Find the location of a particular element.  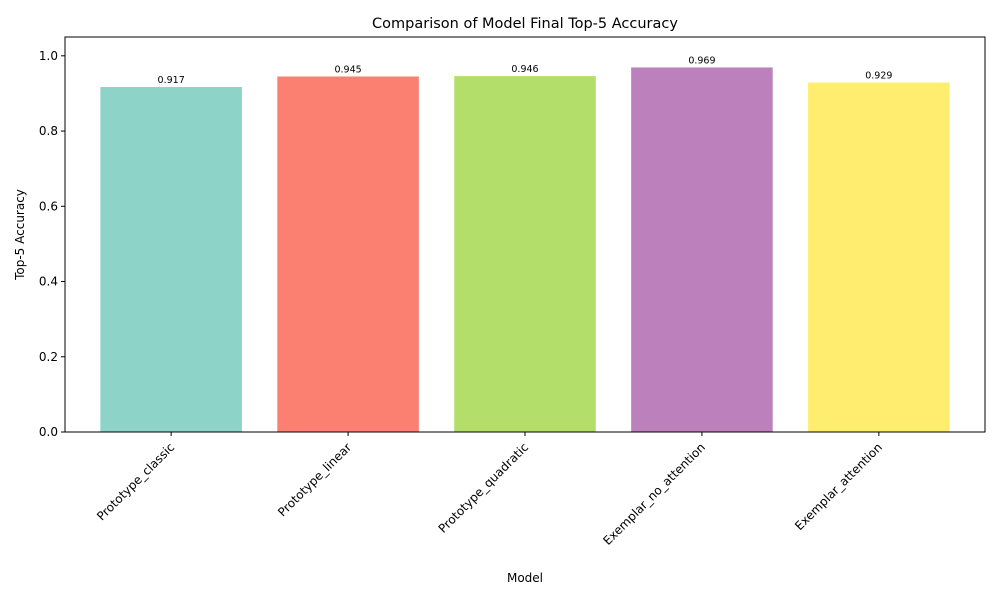

y-tick-label: 0.8 is located at coordinates (48, 131).